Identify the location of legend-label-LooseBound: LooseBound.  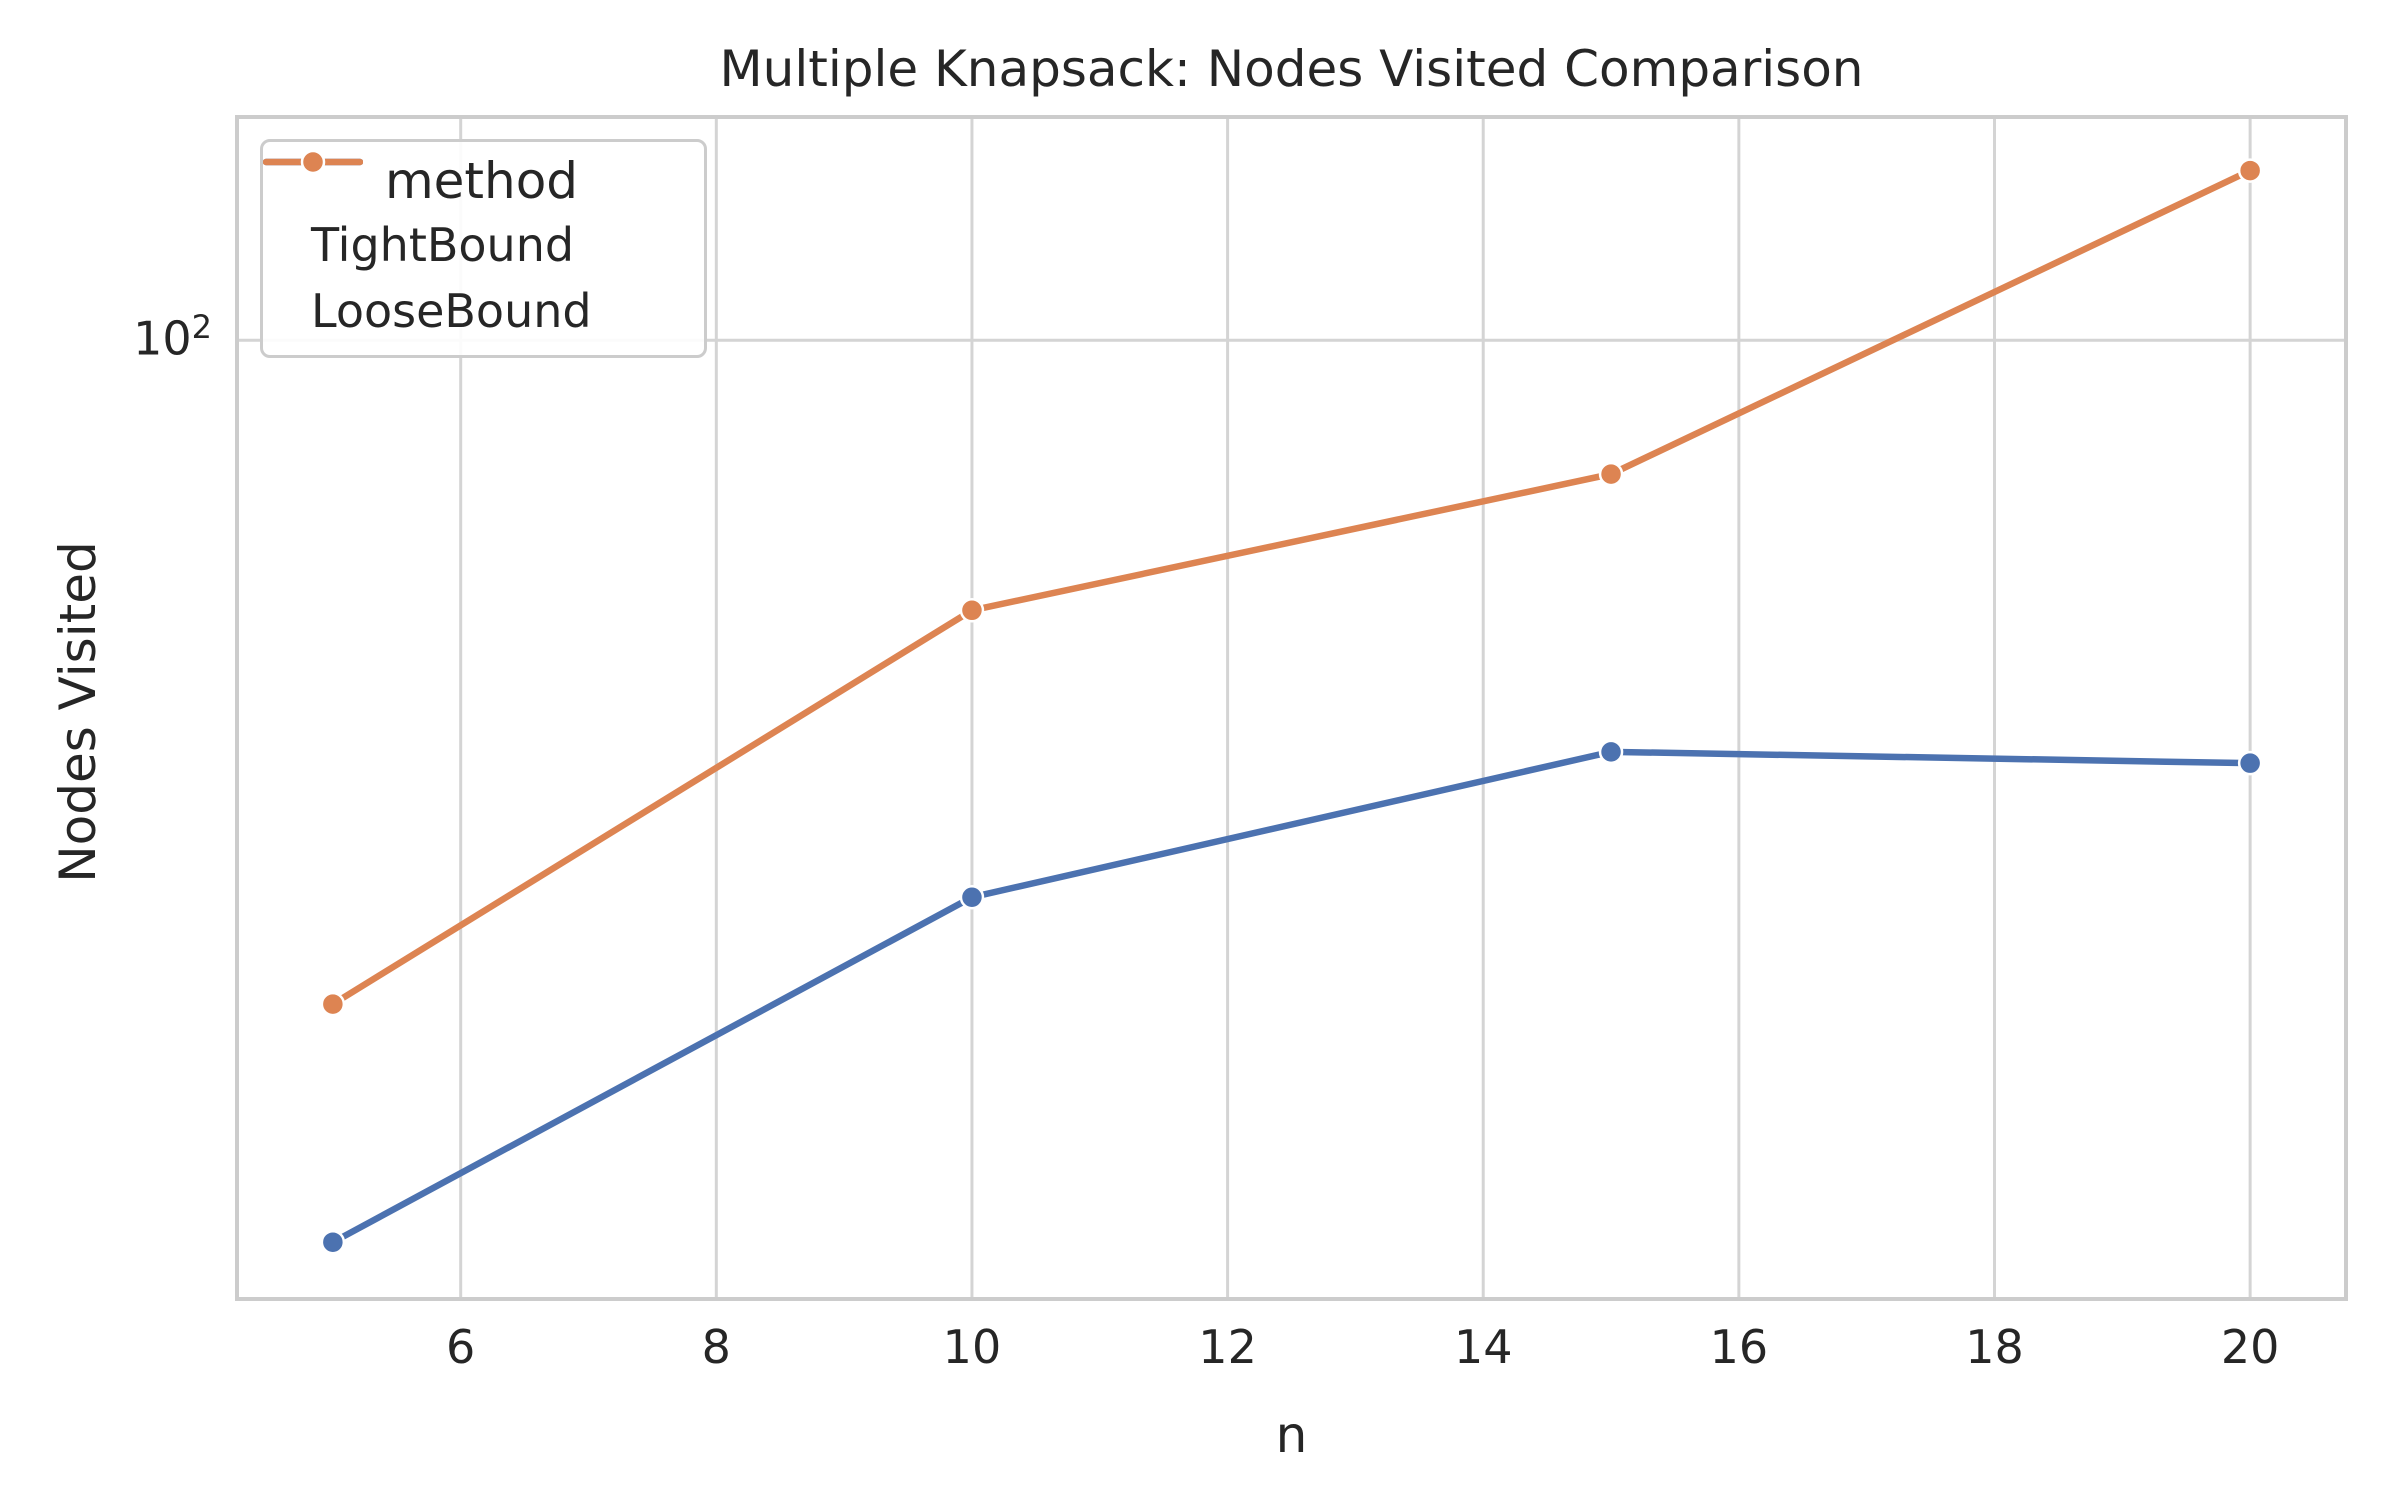
(451, 311).